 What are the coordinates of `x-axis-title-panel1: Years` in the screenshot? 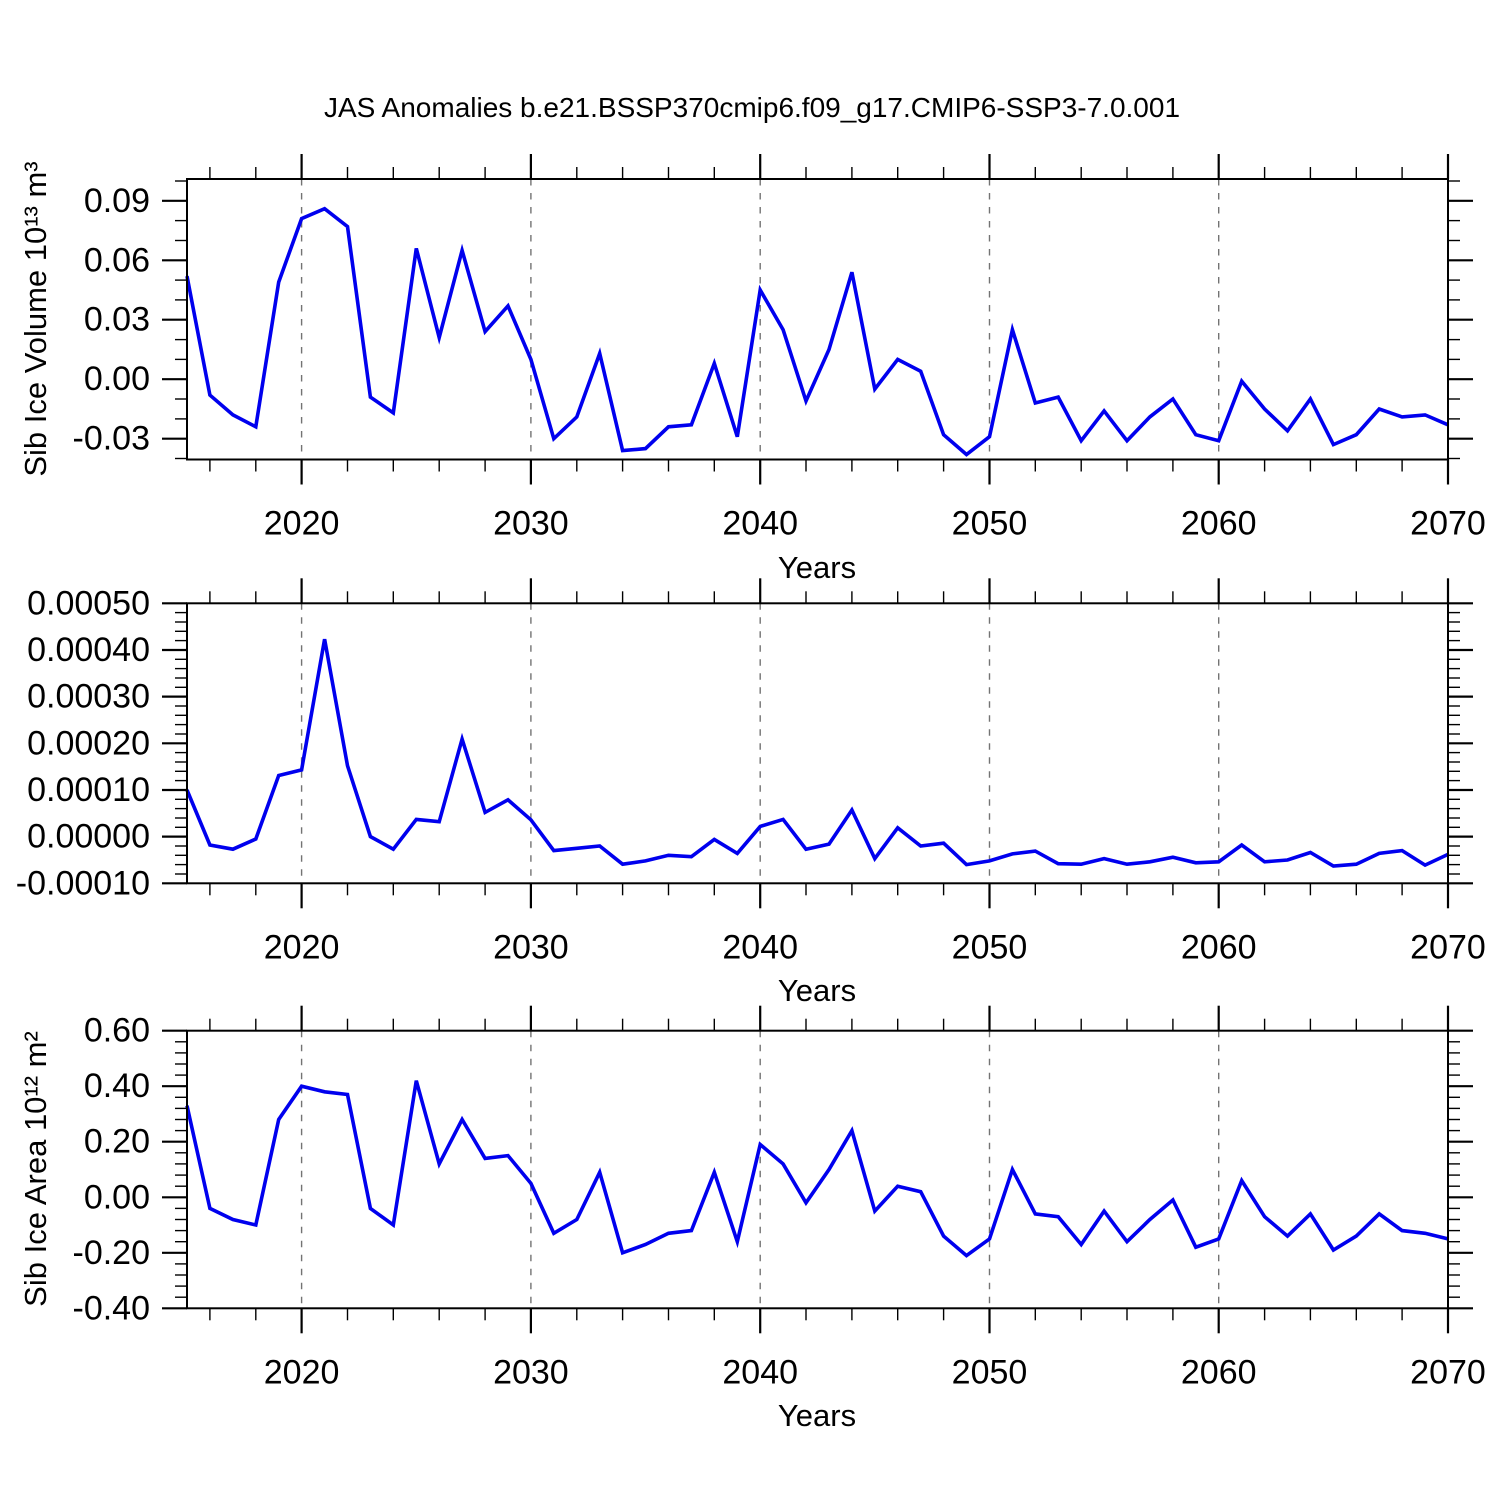 It's located at (817, 567).